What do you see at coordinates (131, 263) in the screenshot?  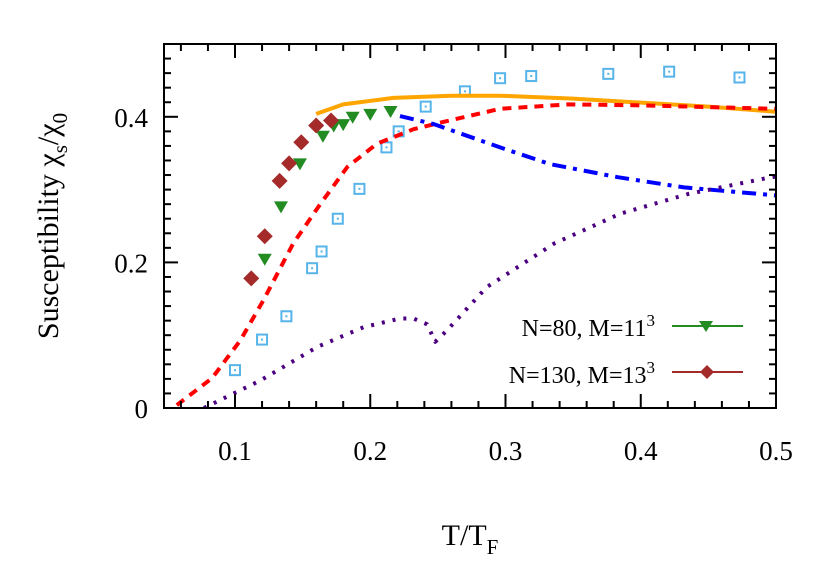 I see `y-tick-label: 0.2` at bounding box center [131, 263].